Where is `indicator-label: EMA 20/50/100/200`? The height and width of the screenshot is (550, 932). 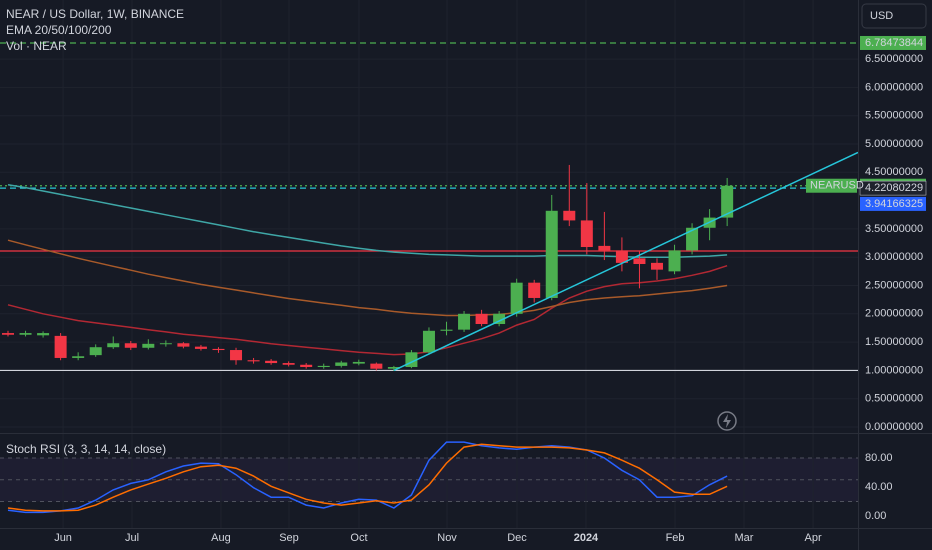
indicator-label: EMA 20/50/100/200 is located at coordinates (59, 30).